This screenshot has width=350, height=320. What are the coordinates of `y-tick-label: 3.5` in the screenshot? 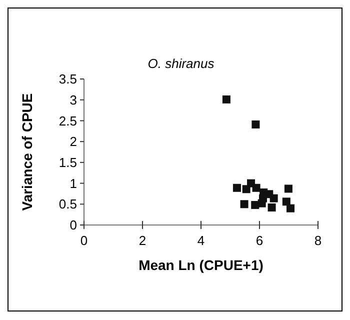 It's located at (67, 79).